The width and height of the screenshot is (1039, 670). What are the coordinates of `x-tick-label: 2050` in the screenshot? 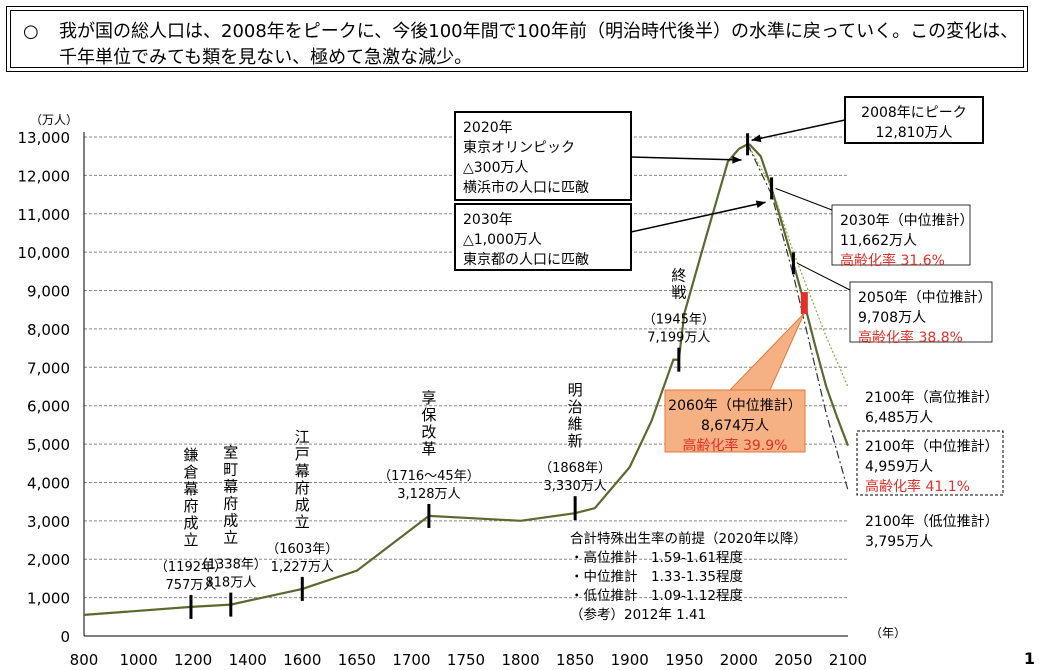 It's located at (793, 660).